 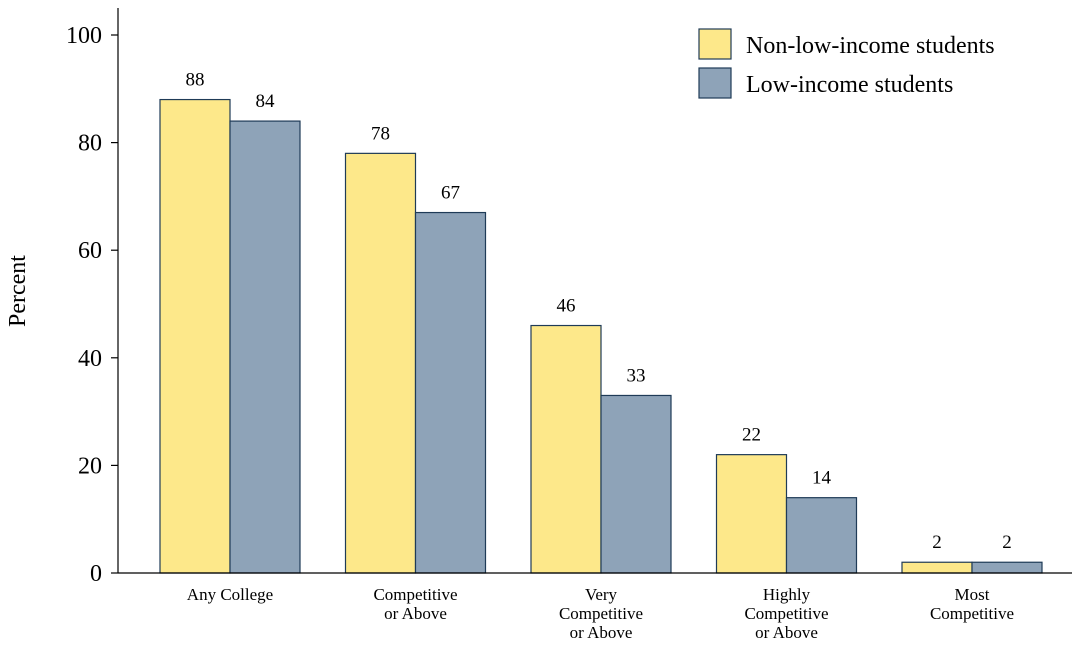 What do you see at coordinates (870, 46) in the screenshot?
I see `legend-label: Non-low-income students` at bounding box center [870, 46].